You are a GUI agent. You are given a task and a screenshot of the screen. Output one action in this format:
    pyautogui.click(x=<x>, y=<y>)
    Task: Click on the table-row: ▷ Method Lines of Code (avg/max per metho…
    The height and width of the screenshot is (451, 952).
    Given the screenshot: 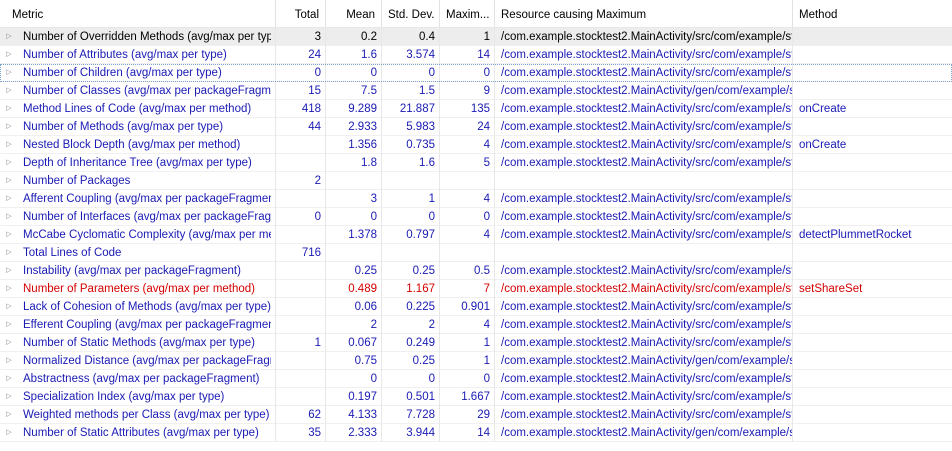 What is the action you would take?
    pyautogui.click(x=476, y=109)
    